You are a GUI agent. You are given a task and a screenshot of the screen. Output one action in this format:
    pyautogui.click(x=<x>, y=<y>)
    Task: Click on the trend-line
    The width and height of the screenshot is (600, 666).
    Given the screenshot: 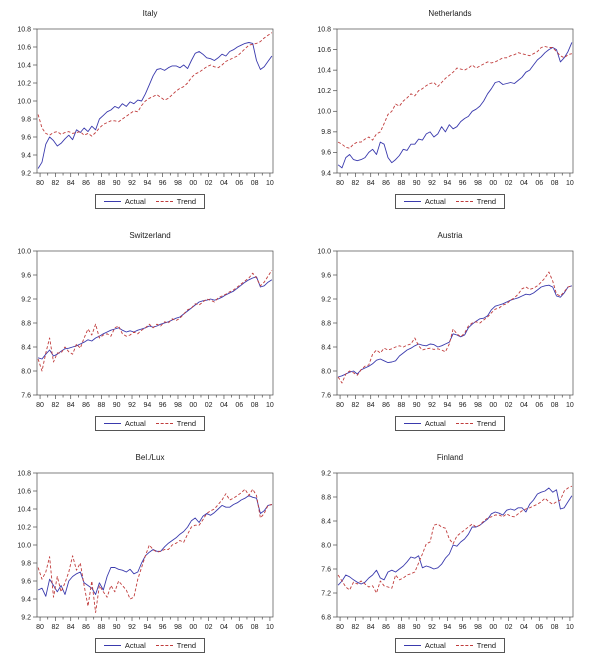 What is the action you would take?
    pyautogui.click(x=155, y=550)
    